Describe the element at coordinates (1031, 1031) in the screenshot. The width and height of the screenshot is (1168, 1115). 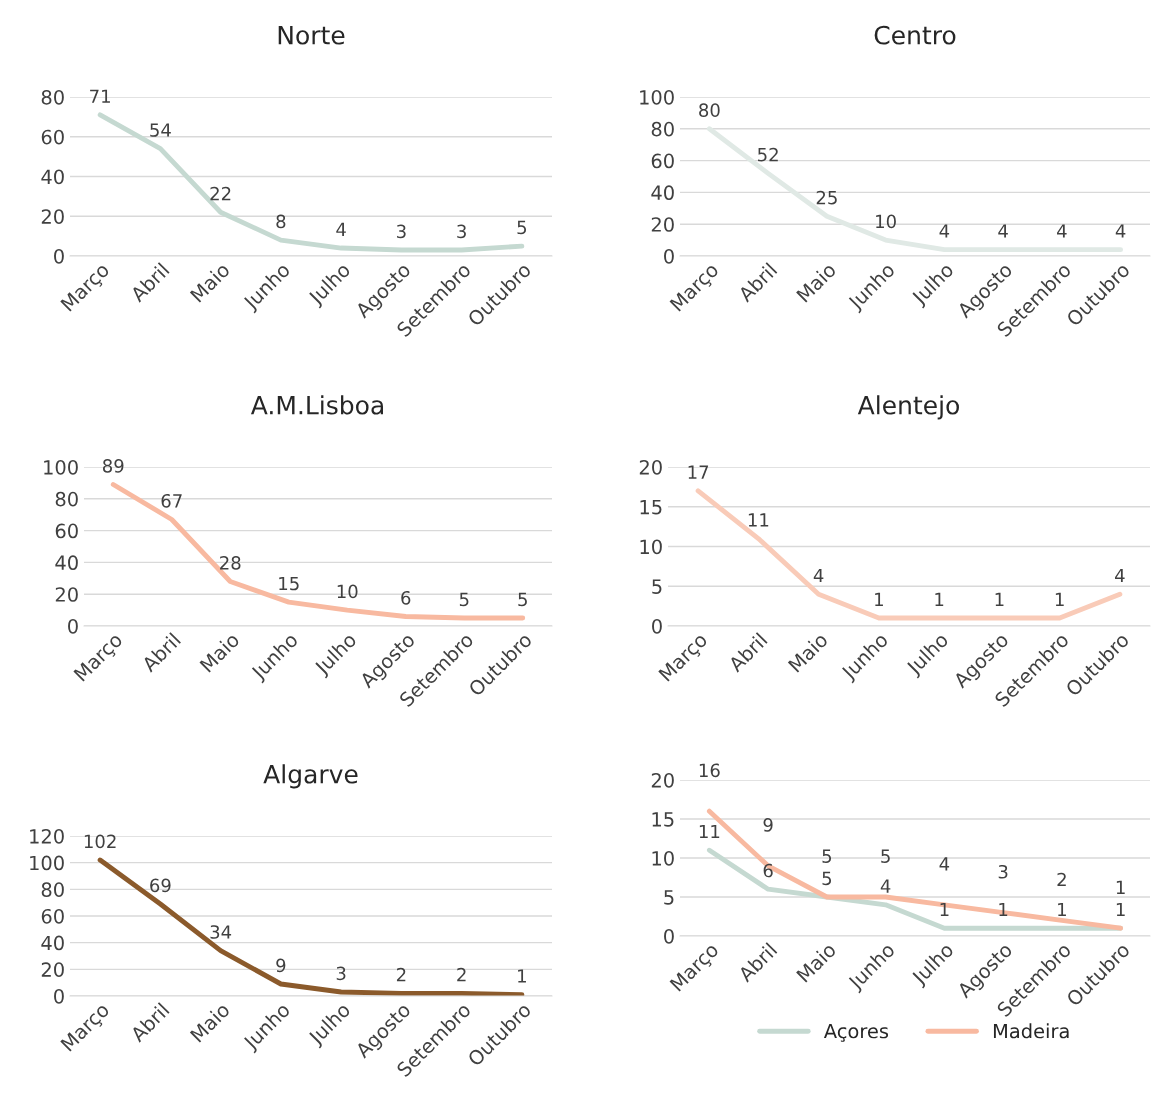
I see `legend-label: Madeira` at that location.